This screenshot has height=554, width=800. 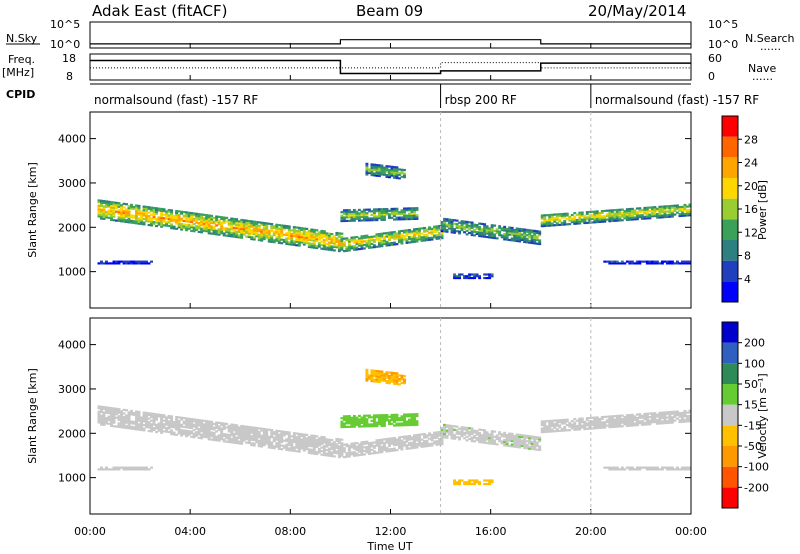 What do you see at coordinates (72, 139) in the screenshot?
I see `power-y-label-3: 4000` at bounding box center [72, 139].